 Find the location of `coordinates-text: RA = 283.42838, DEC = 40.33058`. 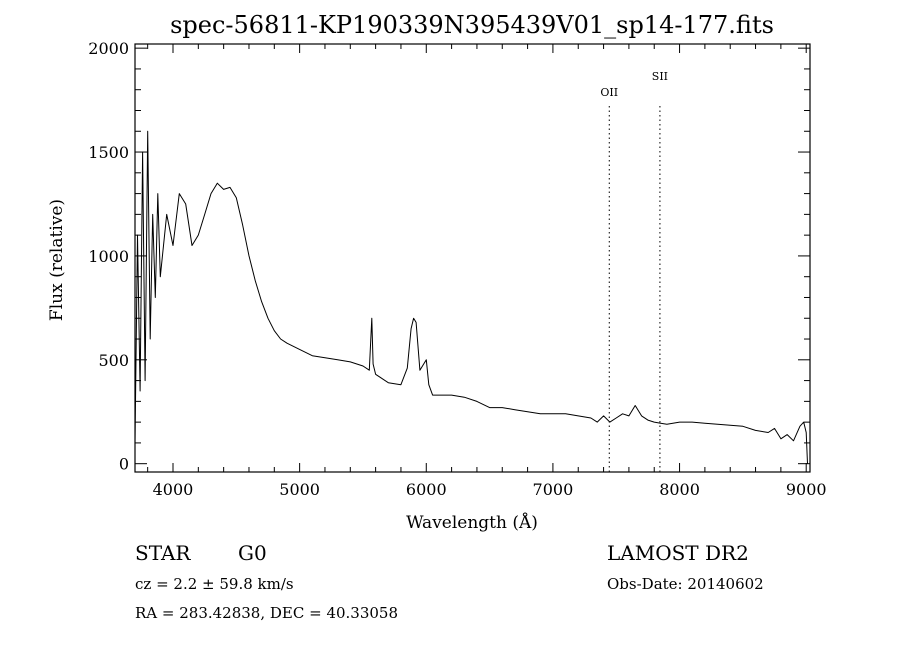

coordinates-text: RA = 283.42838, DEC = 40.33058 is located at coordinates (267, 613).